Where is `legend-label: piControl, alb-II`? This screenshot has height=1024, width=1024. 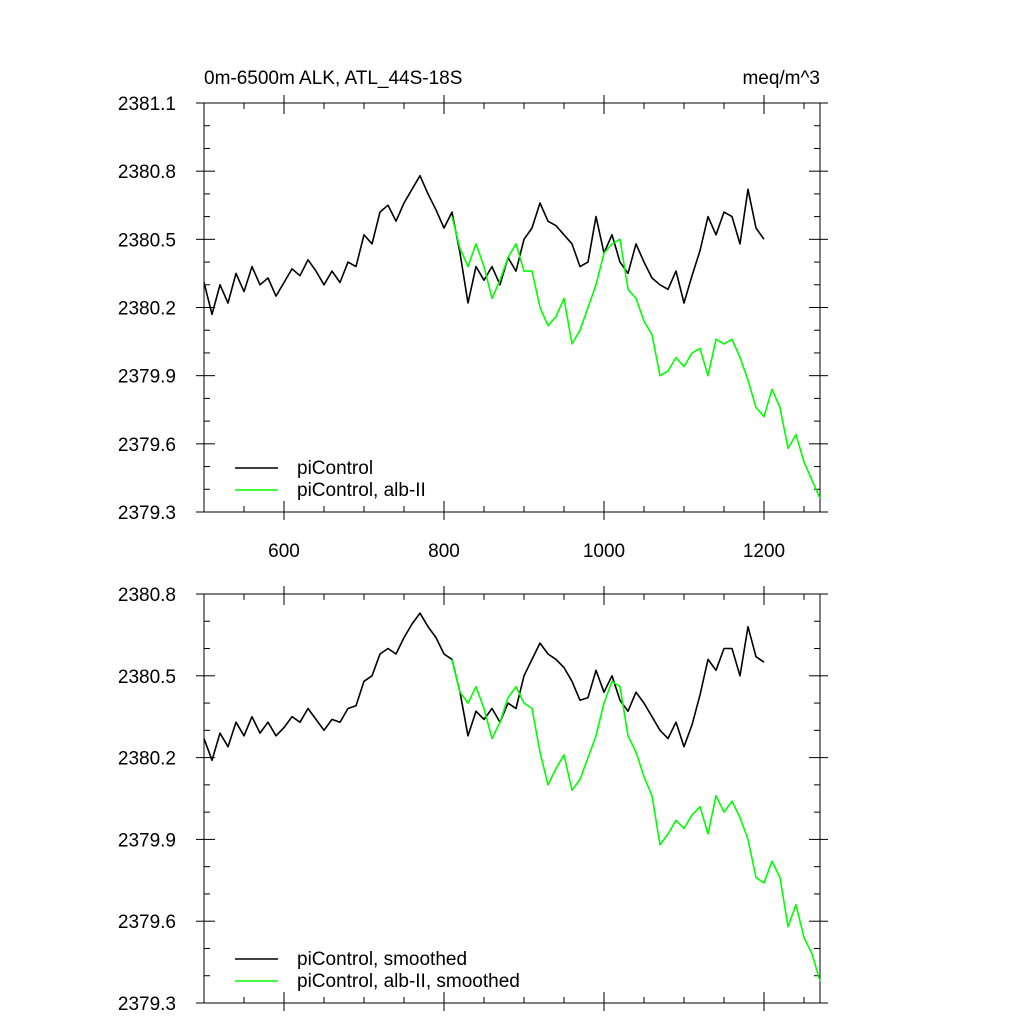
legend-label: piControl, alb-II is located at coordinates (361, 490).